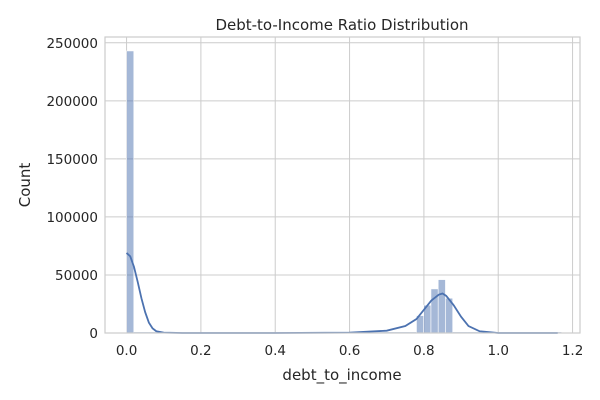  Describe the element at coordinates (200, 351) in the screenshot. I see `x-tick-label: 0.2` at that location.